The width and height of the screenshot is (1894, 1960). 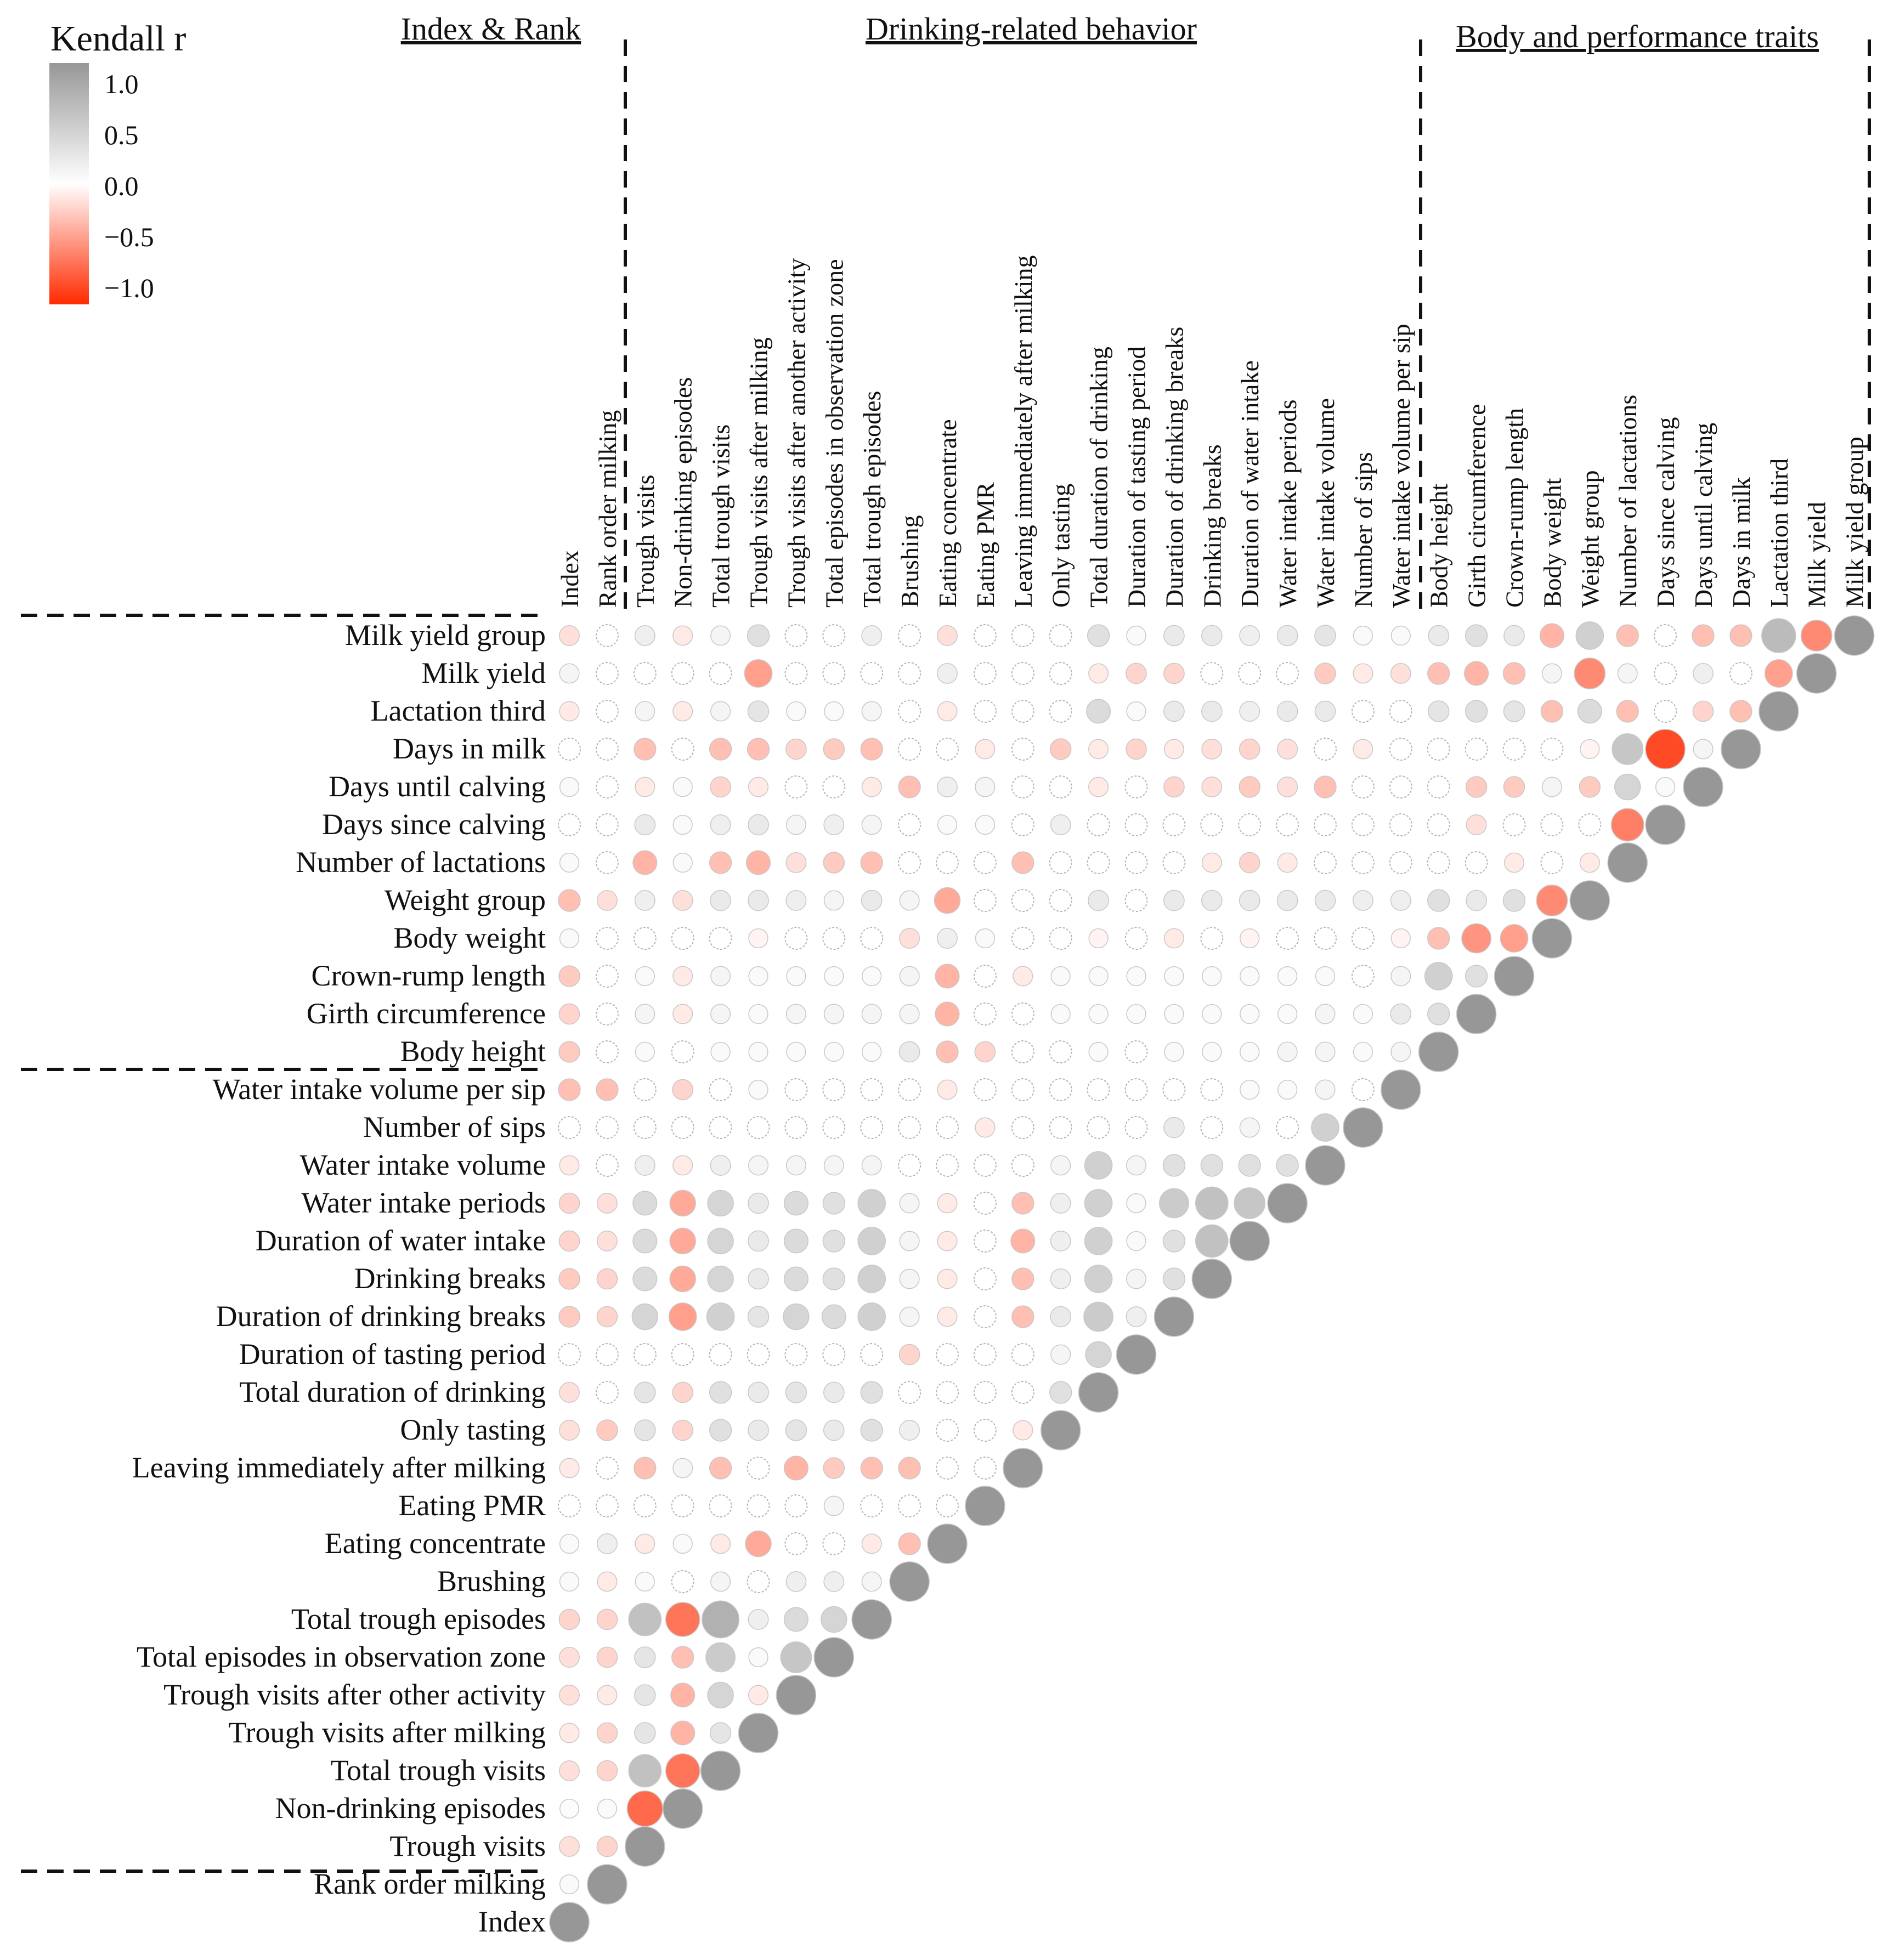 I want to click on column-label: Duration of tasting period, so click(x=1137, y=477).